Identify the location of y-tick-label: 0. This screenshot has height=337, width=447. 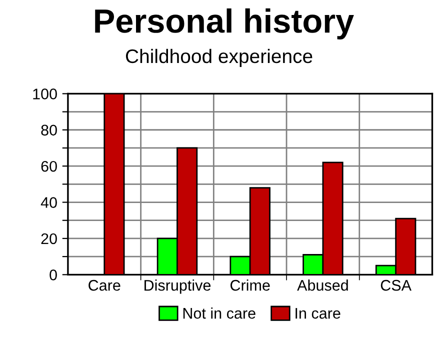
(53, 275).